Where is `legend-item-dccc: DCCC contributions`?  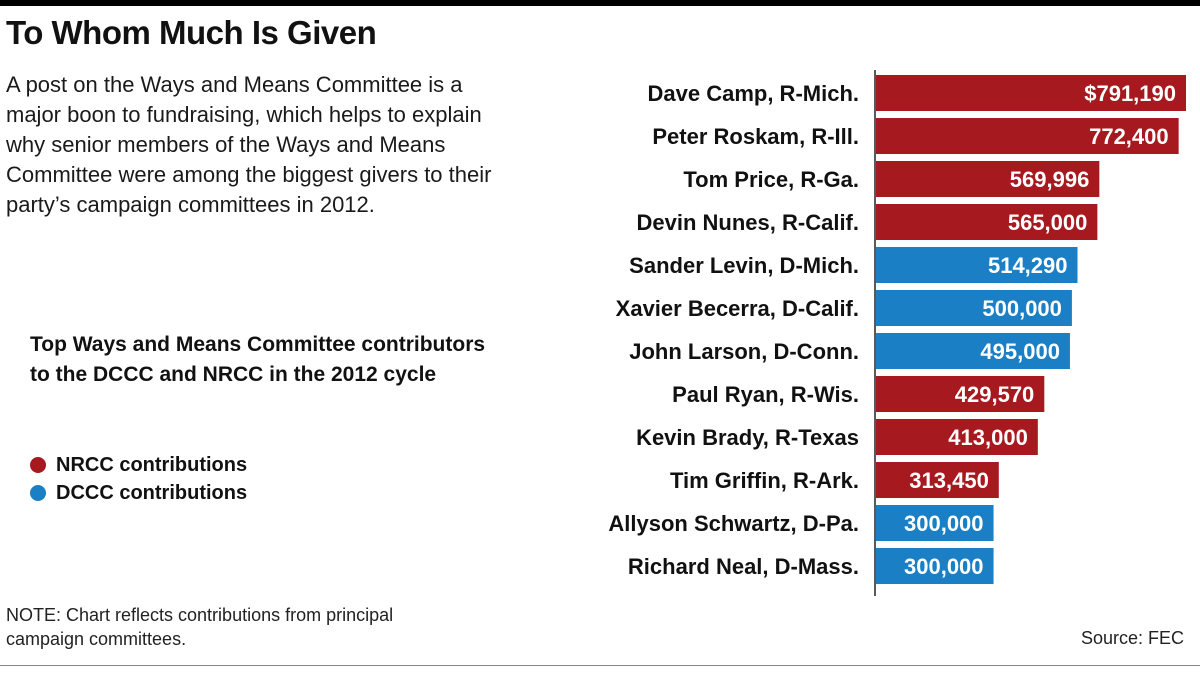 legend-item-dccc: DCCC contributions is located at coordinates (138, 493).